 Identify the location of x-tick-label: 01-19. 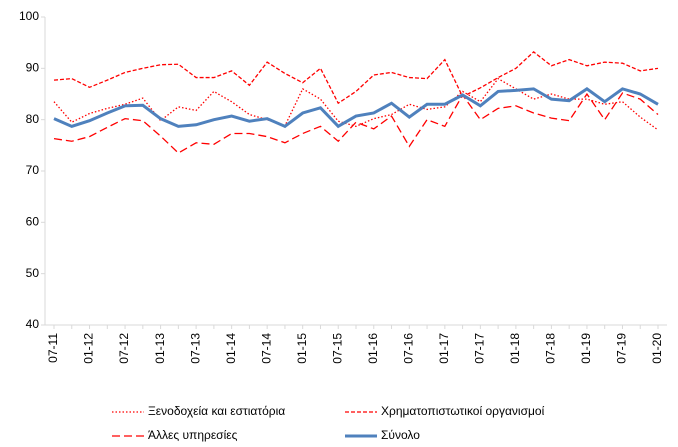
(586, 348).